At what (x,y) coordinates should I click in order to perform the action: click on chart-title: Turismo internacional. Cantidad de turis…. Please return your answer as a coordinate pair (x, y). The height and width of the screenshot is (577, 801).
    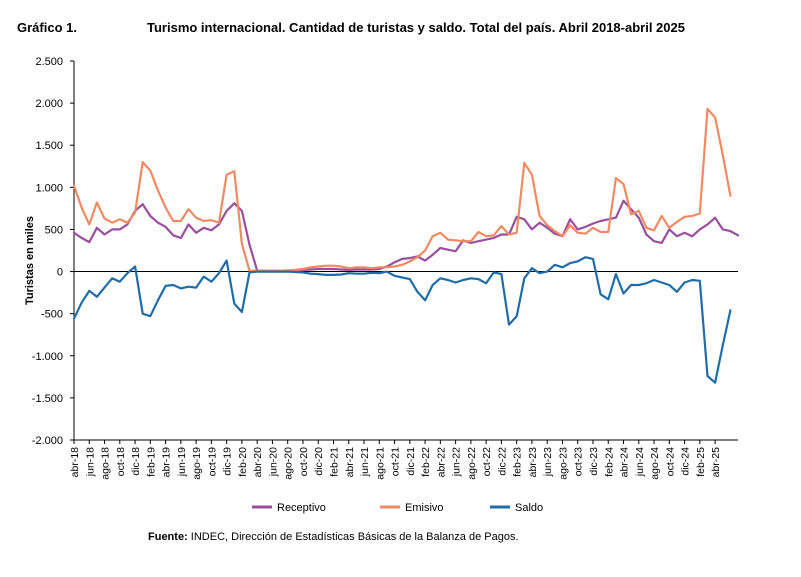
    Looking at the image, I should click on (416, 27).